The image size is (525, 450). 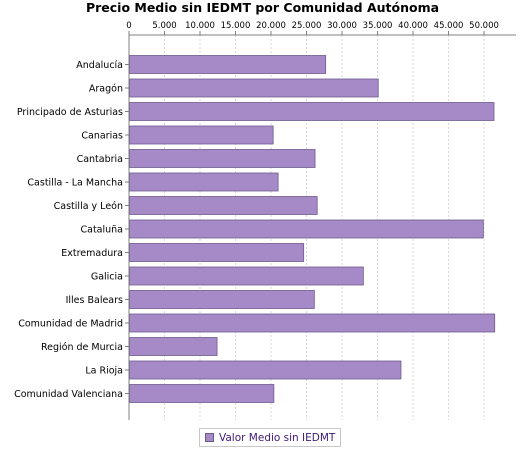 What do you see at coordinates (378, 26) in the screenshot?
I see `x-tick-label: 35.000` at bounding box center [378, 26].